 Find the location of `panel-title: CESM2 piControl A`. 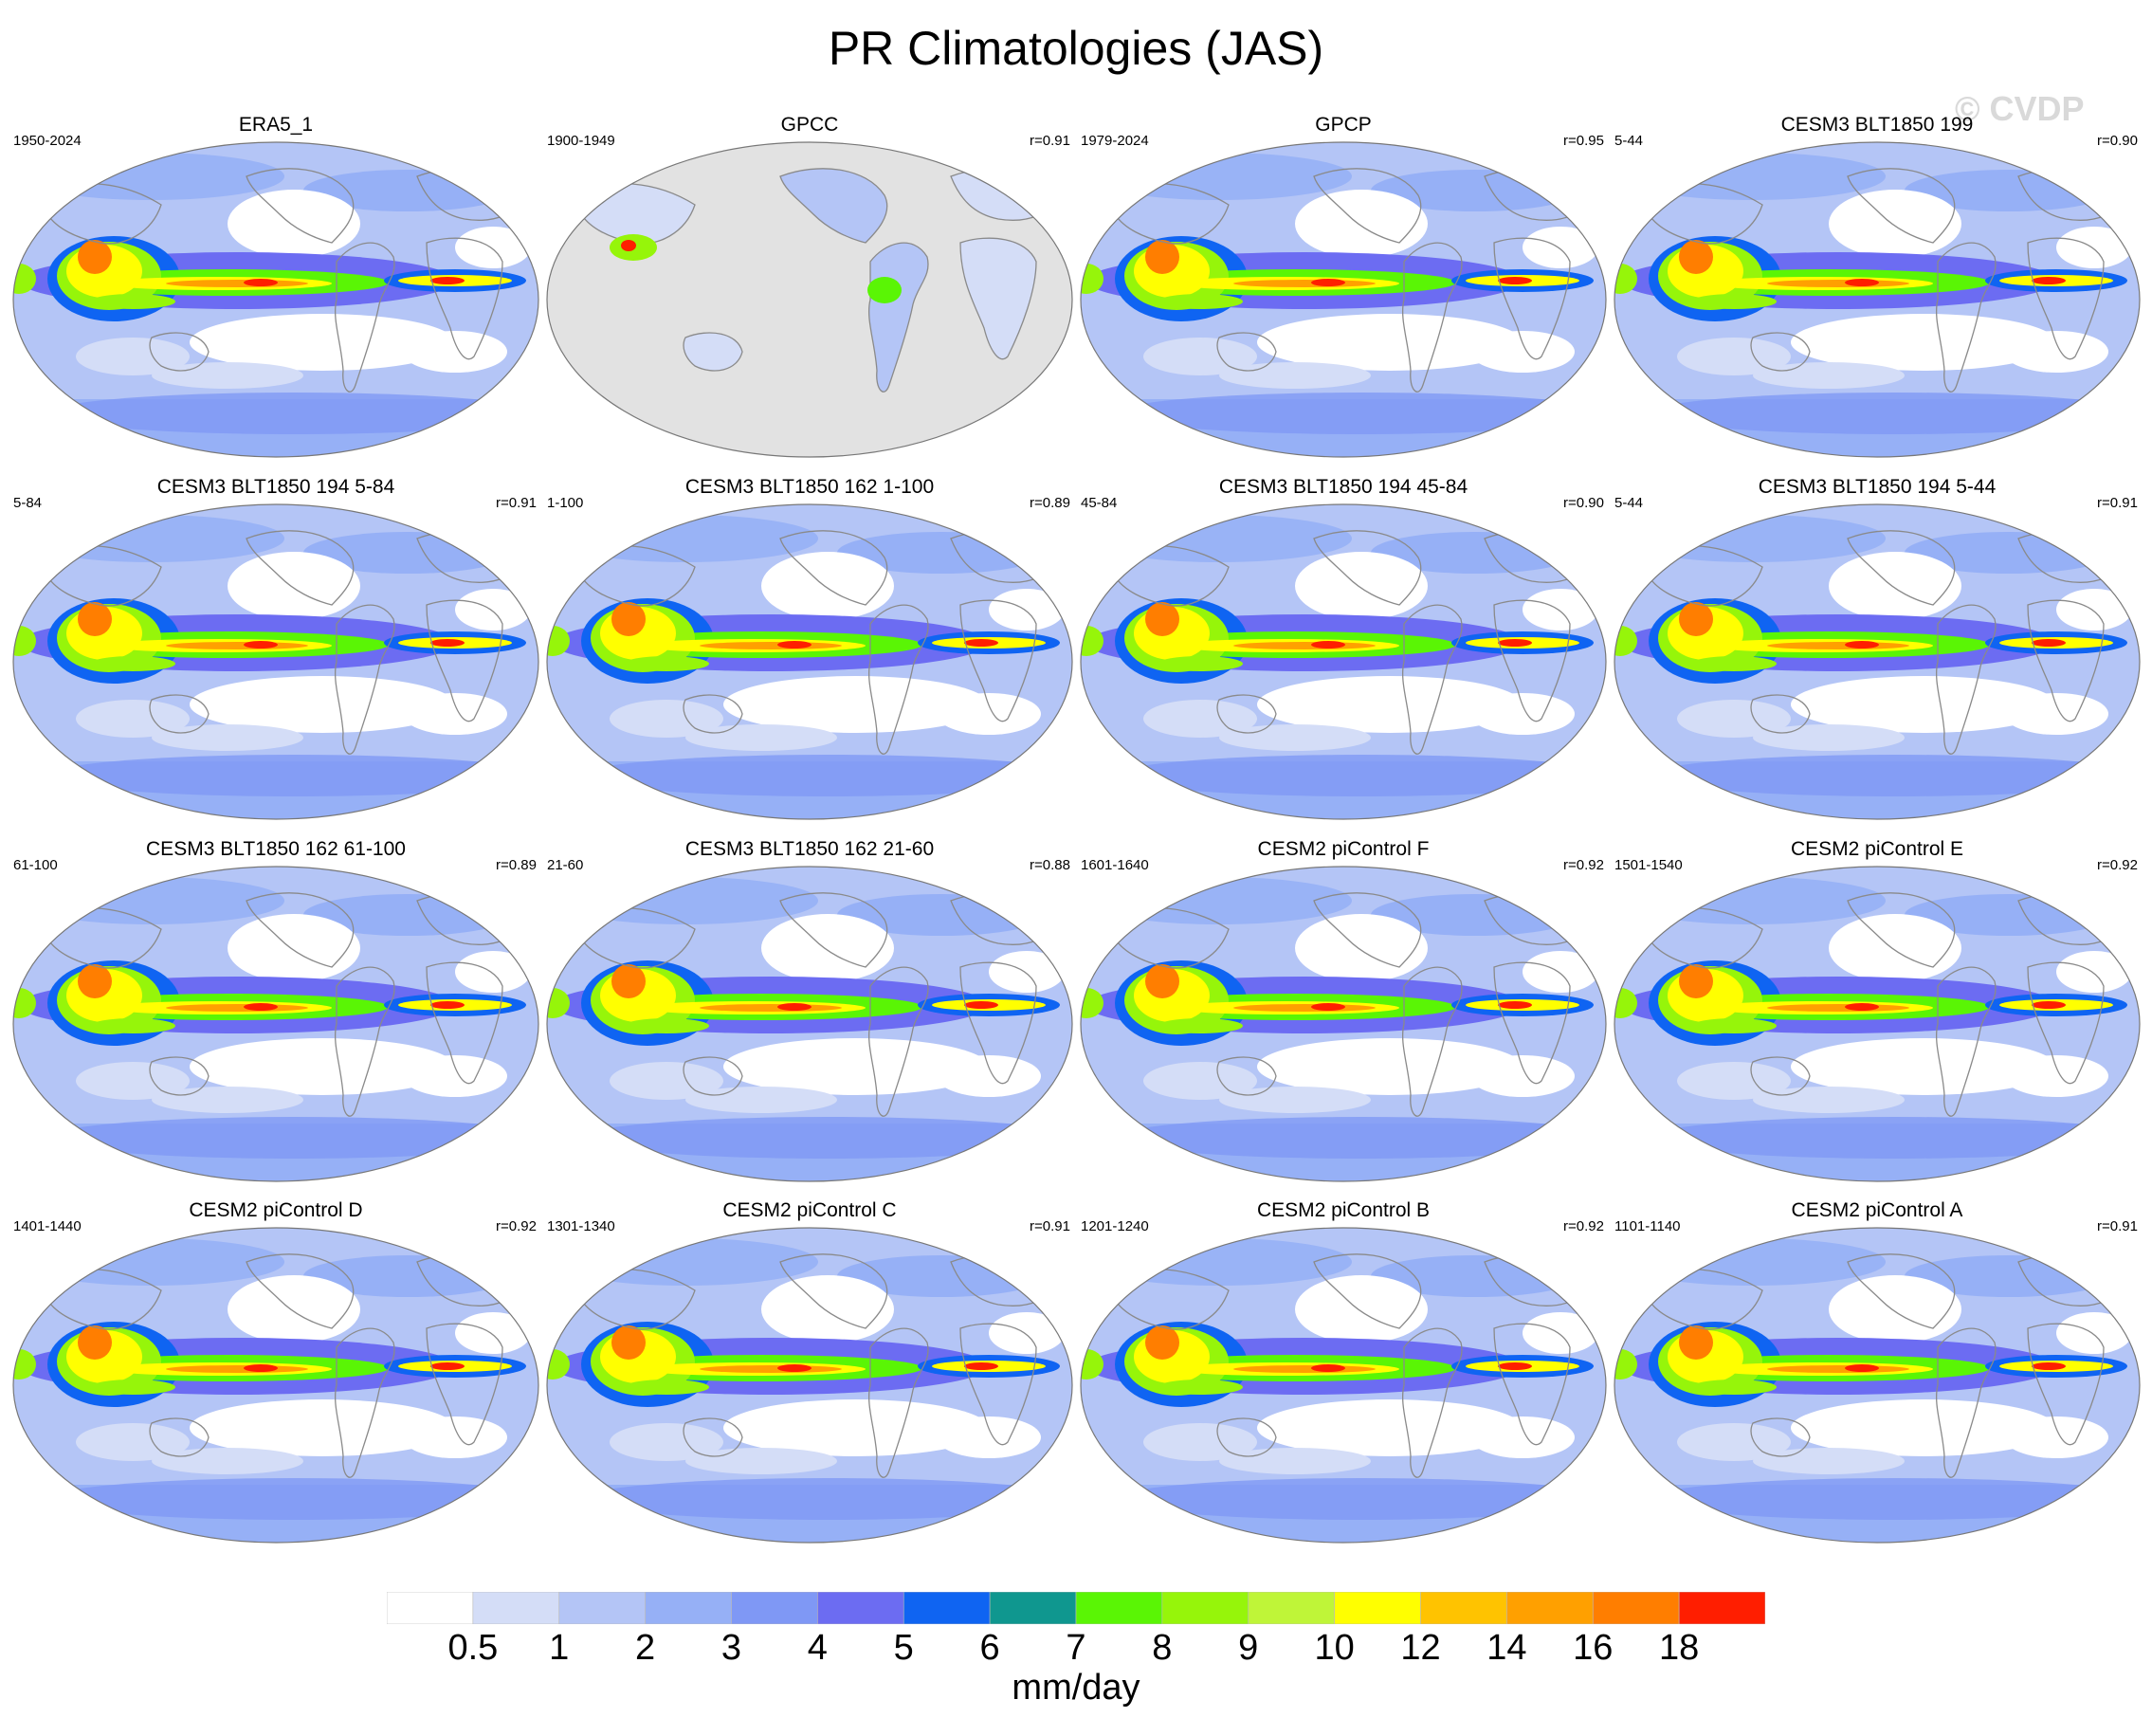

panel-title: CESM2 piControl A is located at coordinates (1877, 1210).